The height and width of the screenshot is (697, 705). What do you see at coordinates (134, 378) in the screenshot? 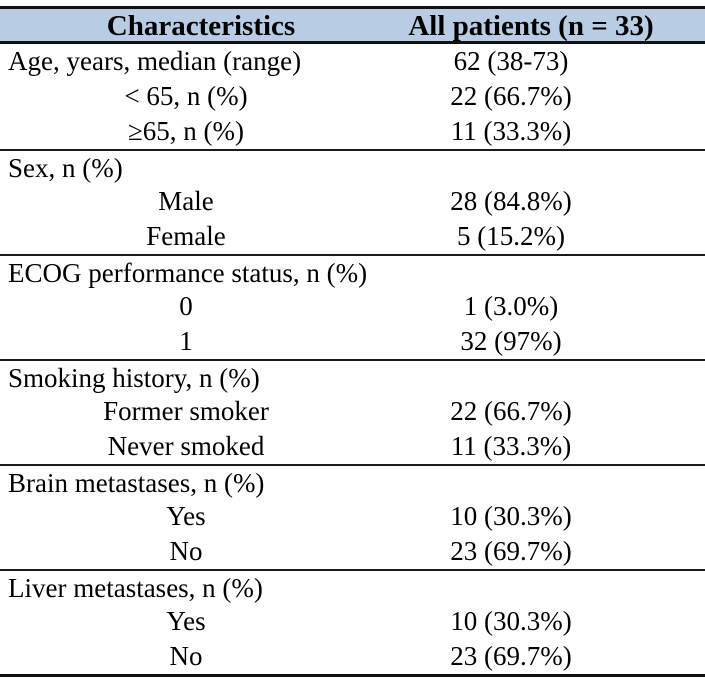
I see `row-label: Smoking history, n (%)` at bounding box center [134, 378].